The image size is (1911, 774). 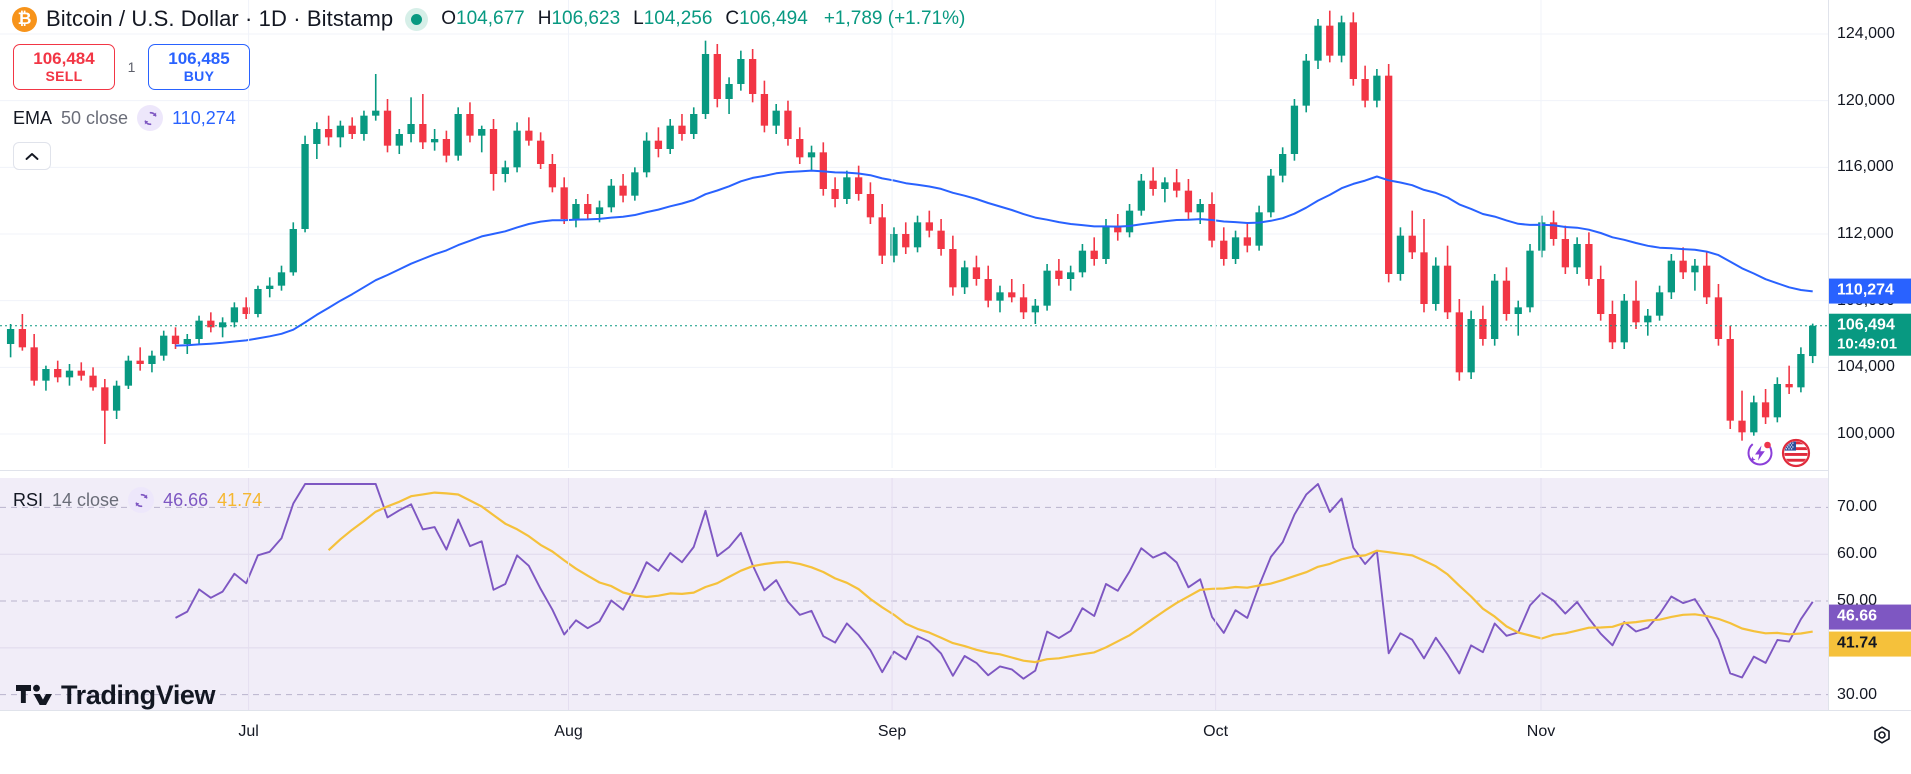 What do you see at coordinates (186, 499) in the screenshot?
I see `rsi-value: 46.66` at bounding box center [186, 499].